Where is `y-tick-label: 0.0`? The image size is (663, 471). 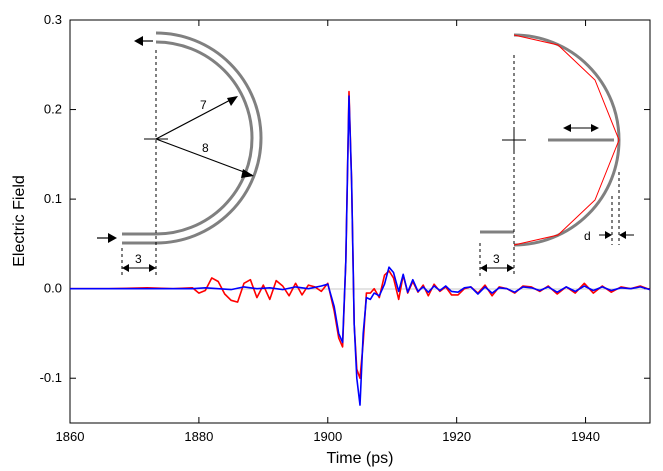 y-tick-label: 0.0 is located at coordinates (53, 288).